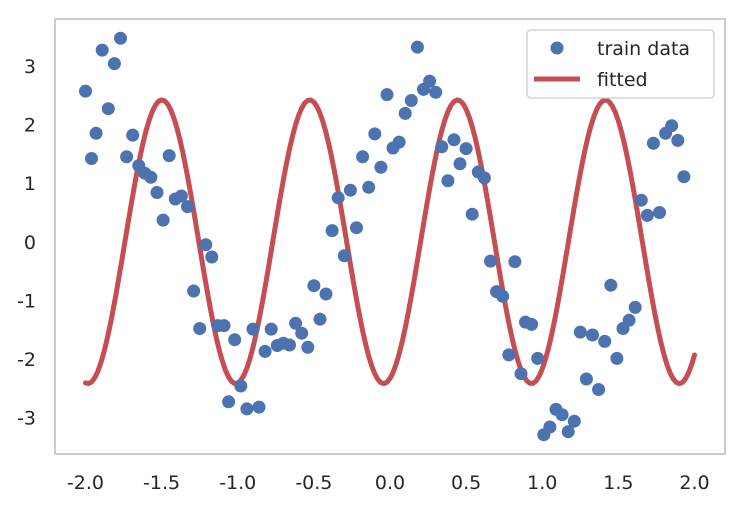 This screenshot has height=508, width=745. Describe the element at coordinates (85, 483) in the screenshot. I see `x-tick-label: -2.0` at that location.